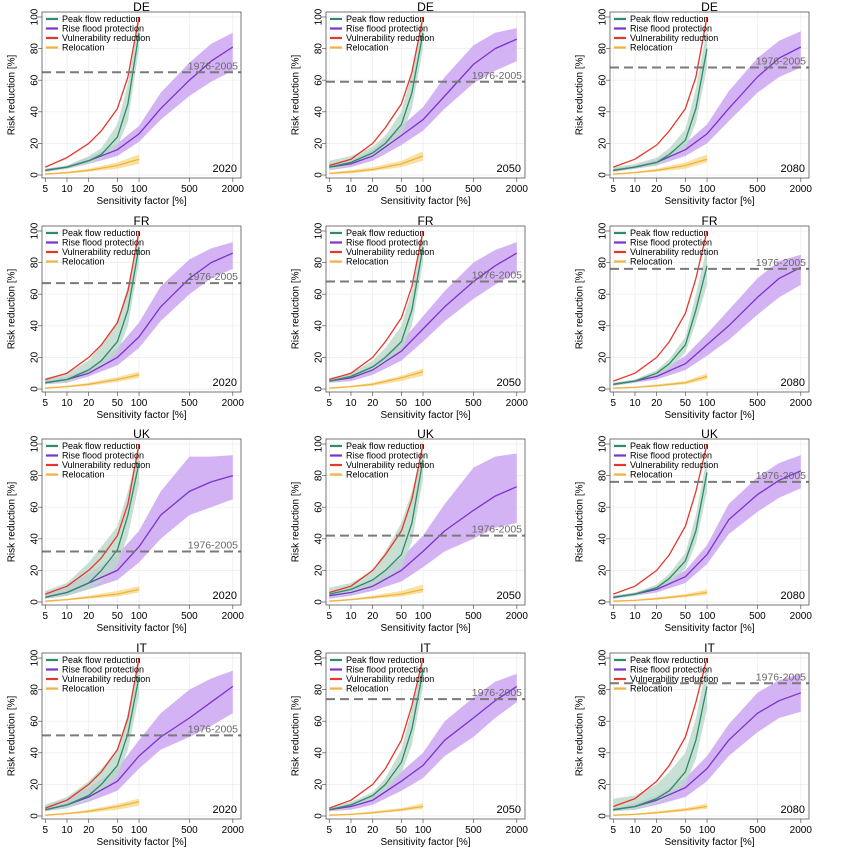  What do you see at coordinates (707, 830) in the screenshot?
I see `x-tick-label: 100` at bounding box center [707, 830].